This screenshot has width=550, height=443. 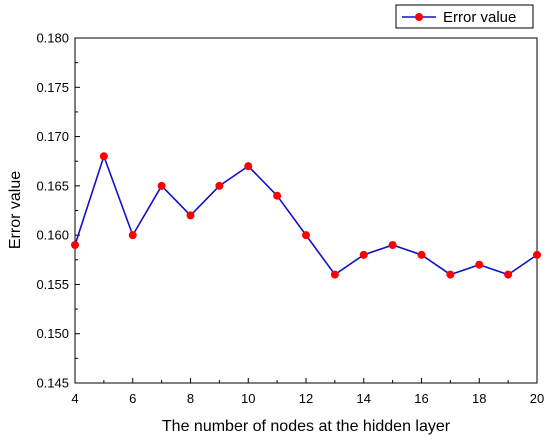 What do you see at coordinates (52, 136) in the screenshot?
I see `y-tick-label: 0.170` at bounding box center [52, 136].